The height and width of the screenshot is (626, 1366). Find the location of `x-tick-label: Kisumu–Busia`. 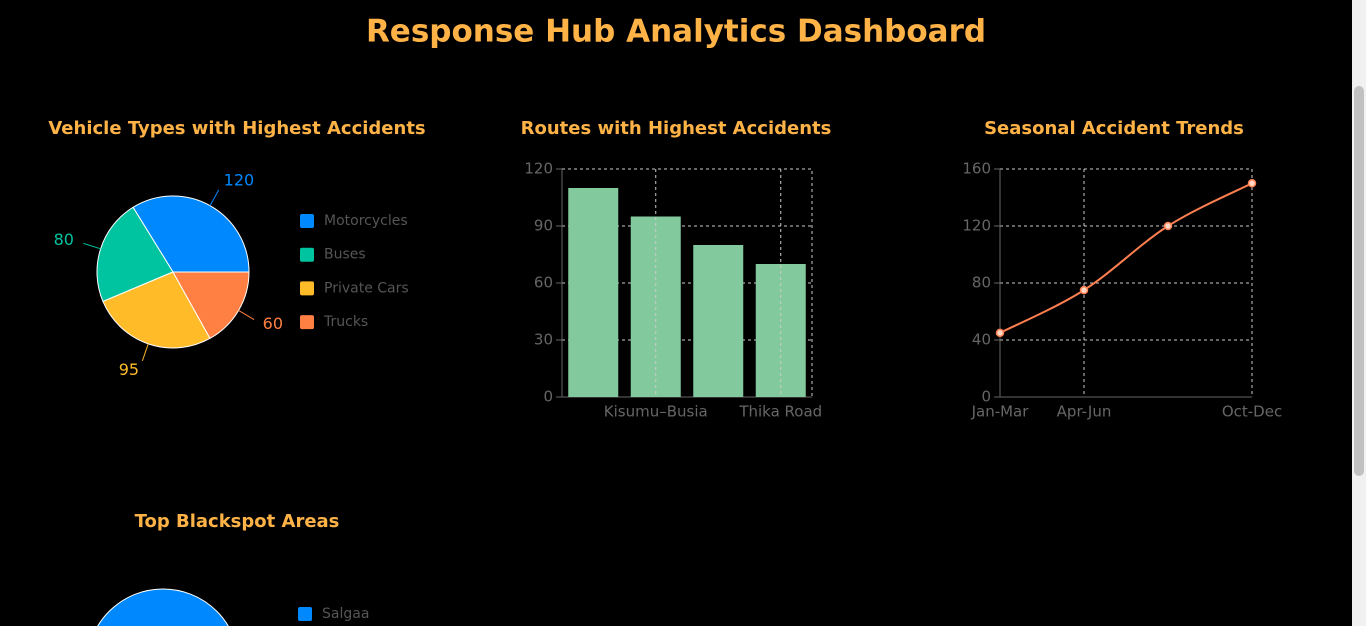

x-tick-label: Kisumu–Busia is located at coordinates (656, 412).